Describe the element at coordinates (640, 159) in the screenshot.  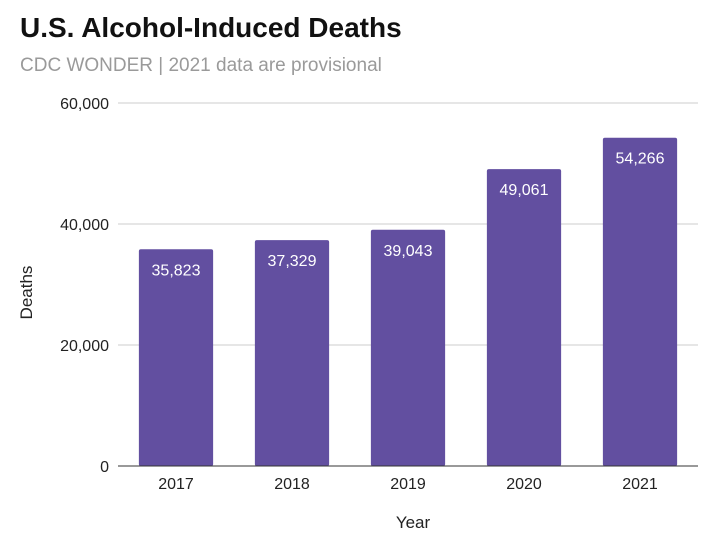
I see `data-label-2021: 54,266` at that location.